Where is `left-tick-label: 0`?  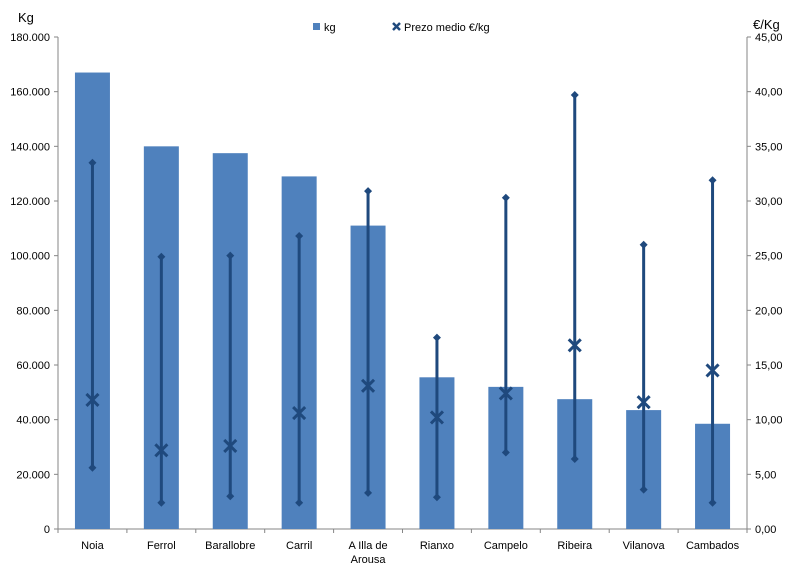
left-tick-label: 0 is located at coordinates (47, 530).